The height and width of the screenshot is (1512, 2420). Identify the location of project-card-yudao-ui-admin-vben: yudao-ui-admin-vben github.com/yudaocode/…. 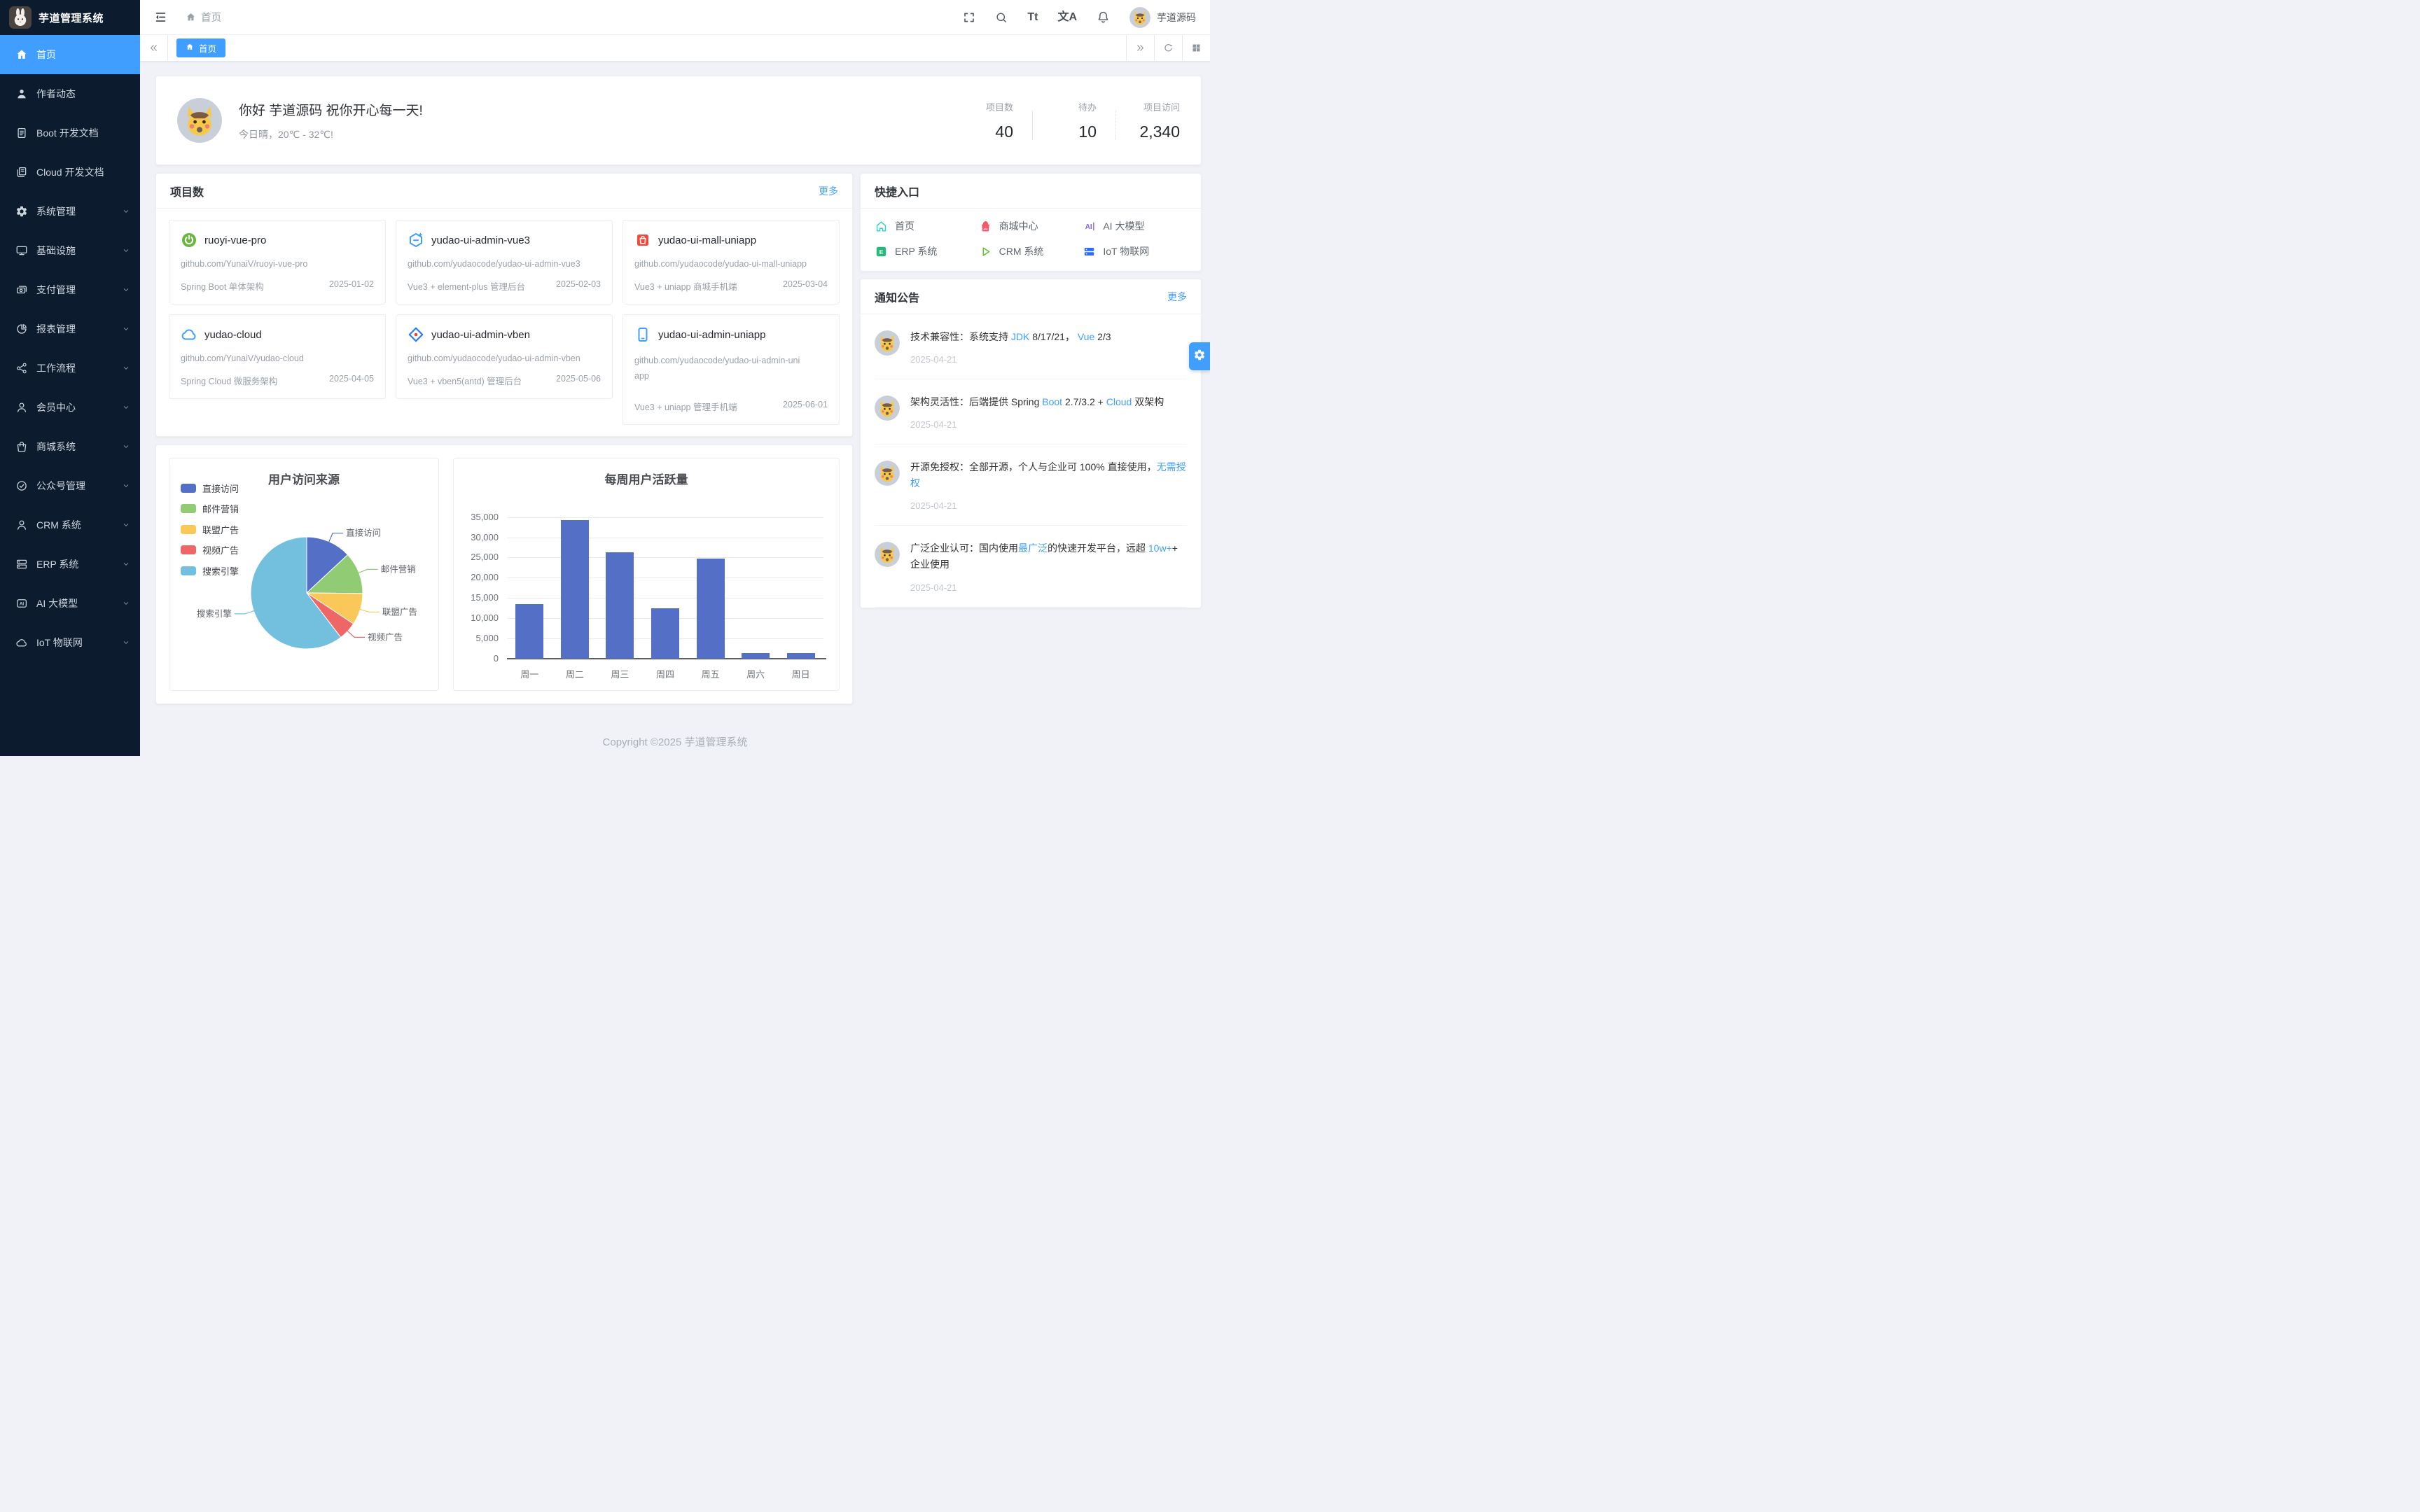
(504, 356).